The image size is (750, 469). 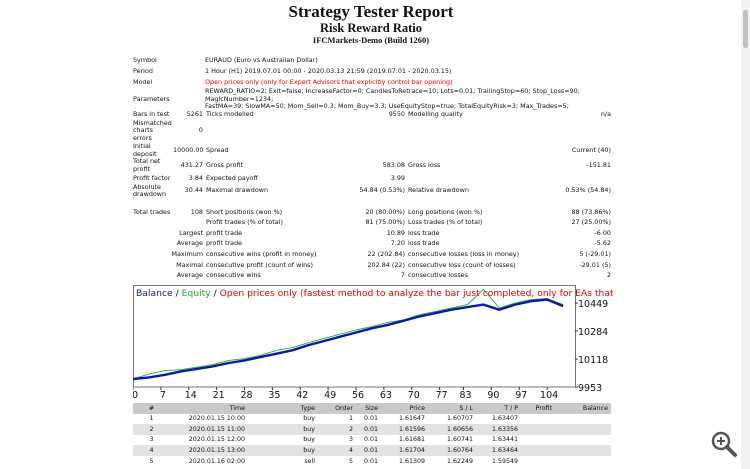 What do you see at coordinates (152, 211) in the screenshot?
I see `stat-label: Total trades` at bounding box center [152, 211].